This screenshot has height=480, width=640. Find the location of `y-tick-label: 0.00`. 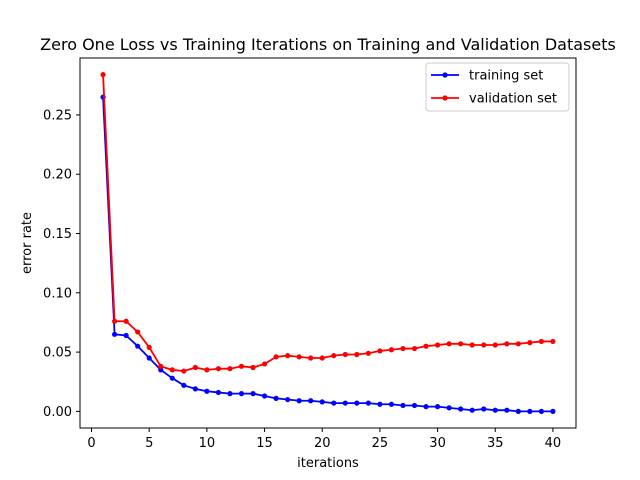

y-tick-label: 0.00 is located at coordinates (57, 412).